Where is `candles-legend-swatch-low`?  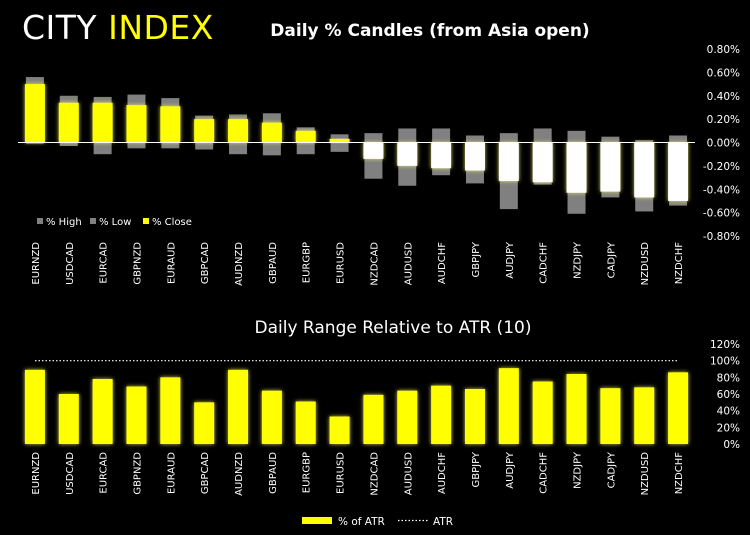 candles-legend-swatch-low is located at coordinates (93, 221).